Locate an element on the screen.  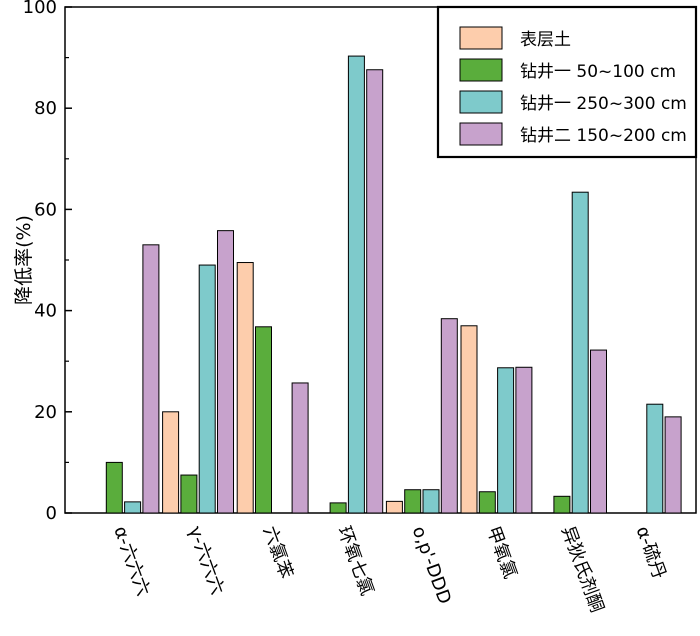
y-tick-label: 20 is located at coordinates (45, 412).